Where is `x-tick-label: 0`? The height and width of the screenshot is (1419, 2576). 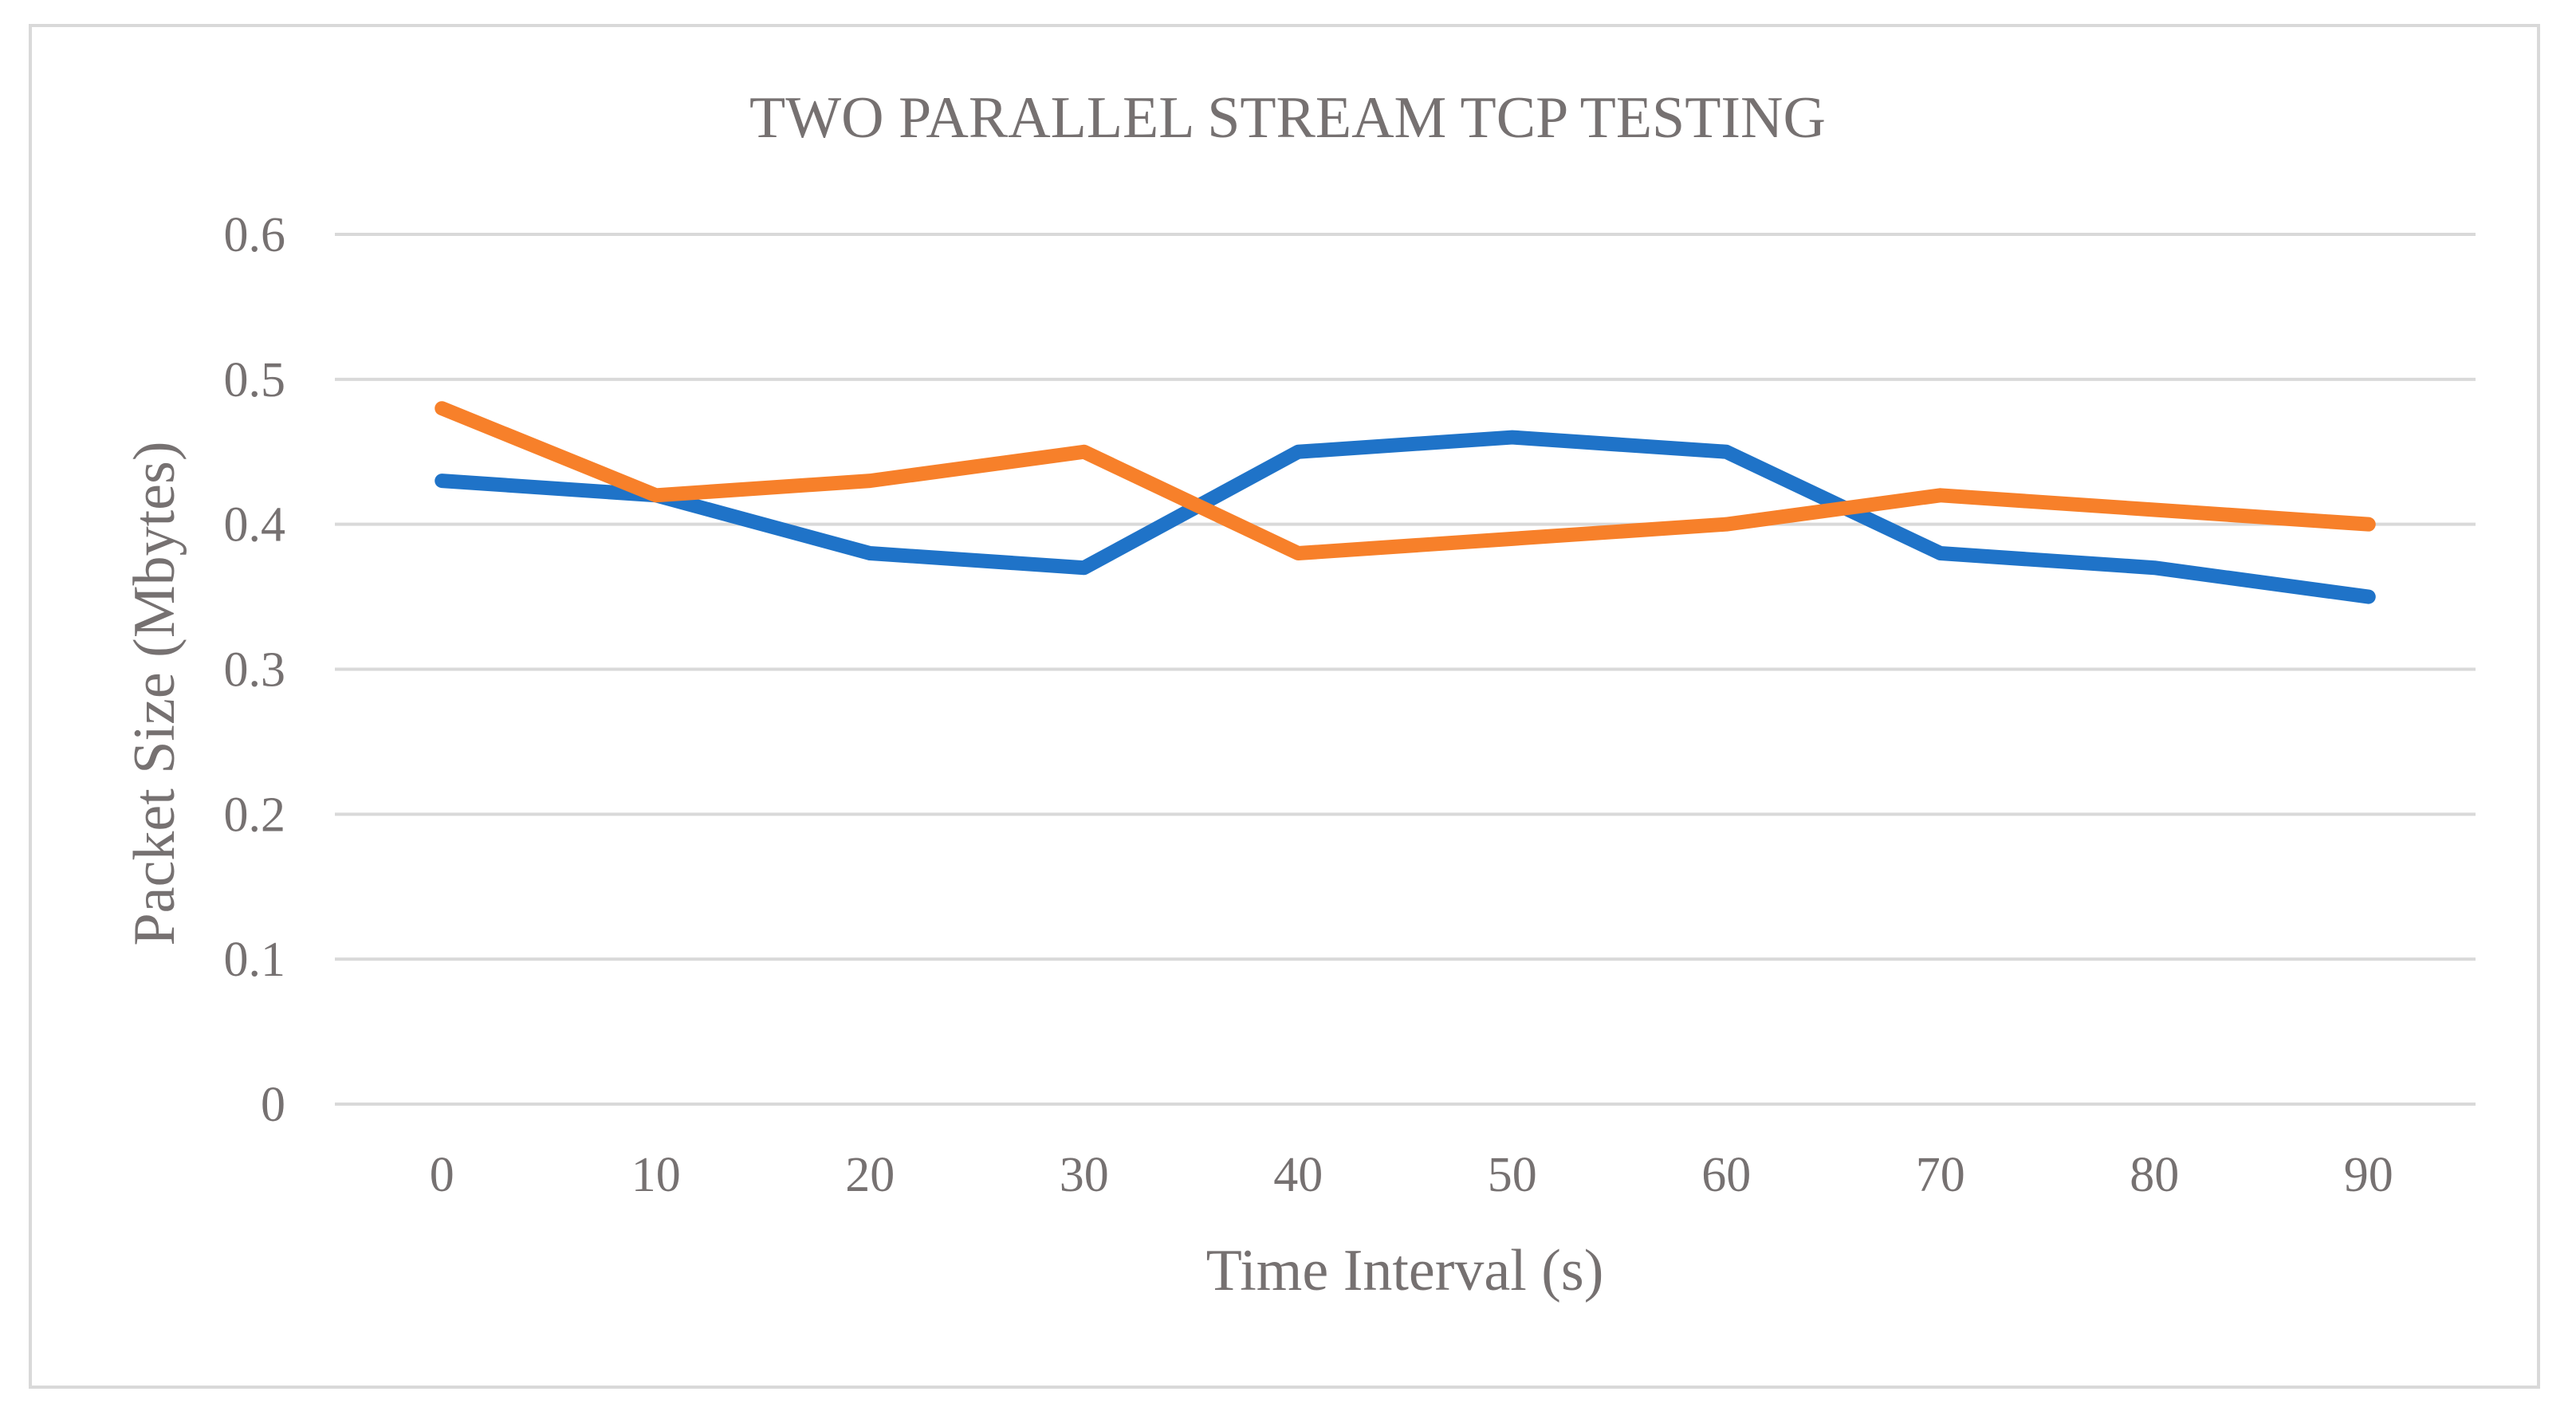
x-tick-label: 0 is located at coordinates (442, 1175).